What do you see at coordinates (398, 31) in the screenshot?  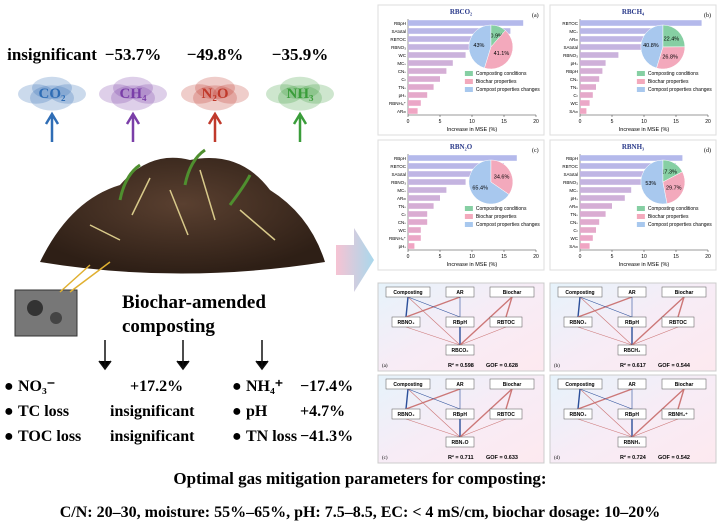 I see `feature-label: SAtotal` at bounding box center [398, 31].